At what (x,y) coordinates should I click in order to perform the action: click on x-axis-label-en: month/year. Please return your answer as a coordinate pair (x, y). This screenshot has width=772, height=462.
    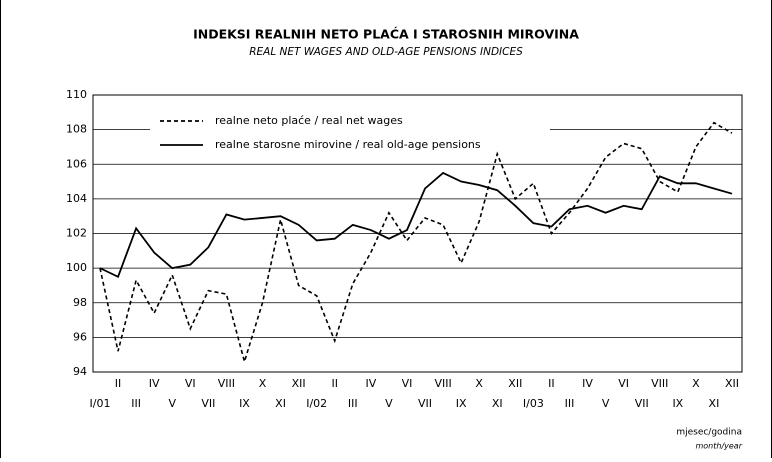
    Looking at the image, I should click on (718, 446).